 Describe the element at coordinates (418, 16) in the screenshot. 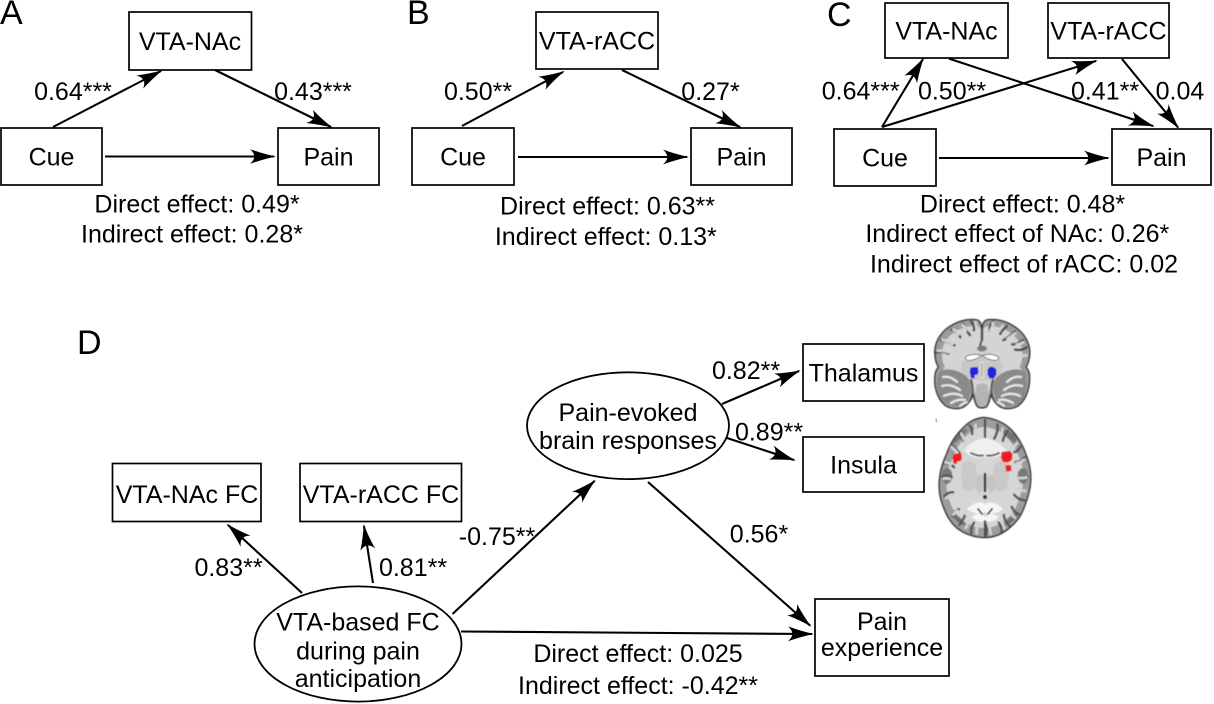

I see `svg-text: B` at that location.